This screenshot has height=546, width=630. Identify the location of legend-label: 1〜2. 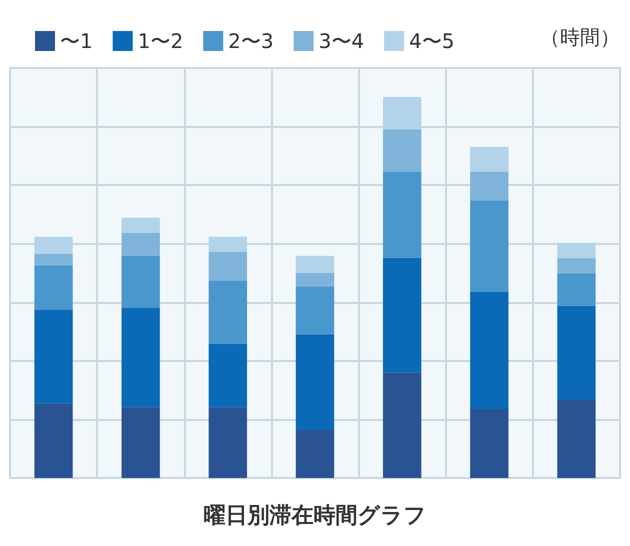
(161, 41).